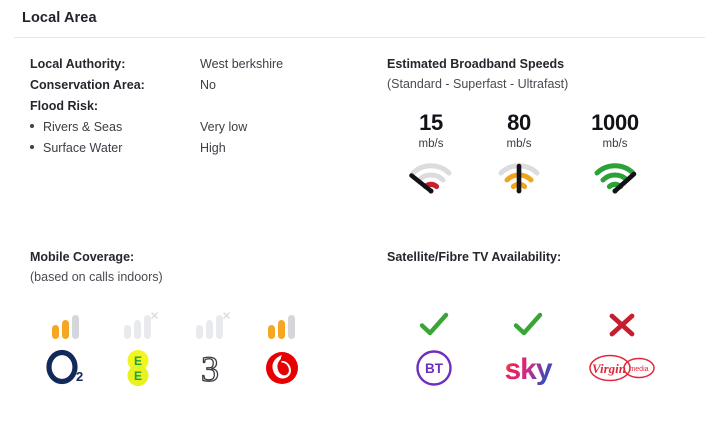 The image size is (727, 447). I want to click on svg-text: Virgin, so click(609, 368).